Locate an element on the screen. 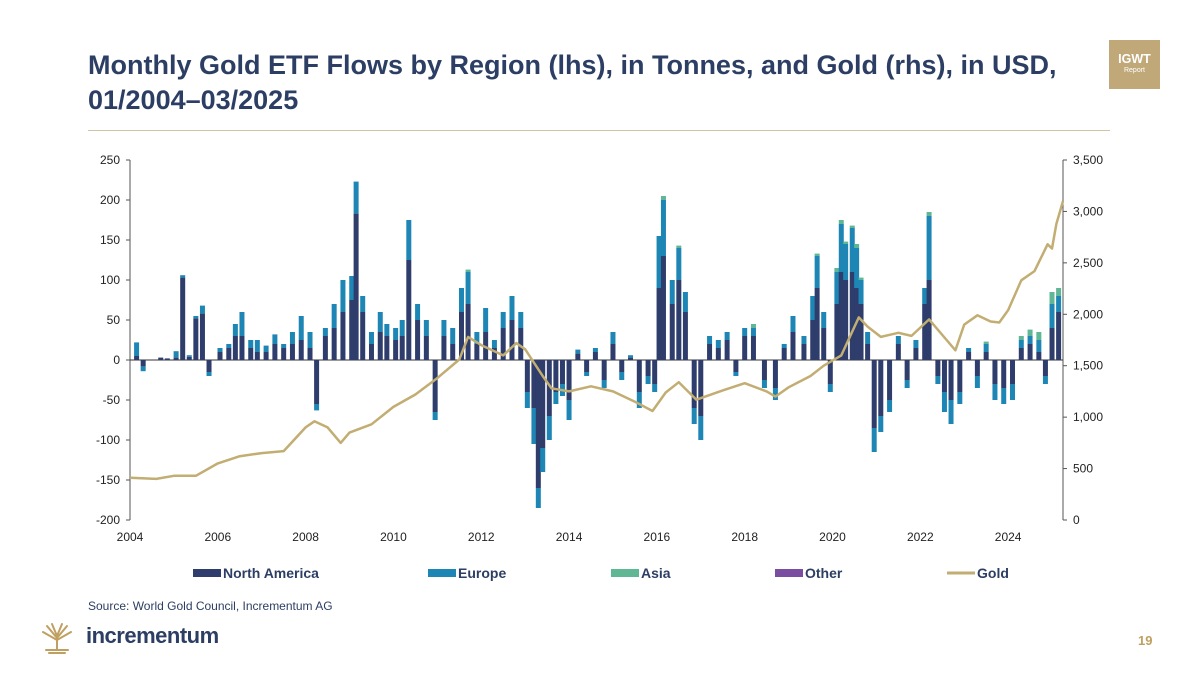  page-number: 19 is located at coordinates (1145, 640).